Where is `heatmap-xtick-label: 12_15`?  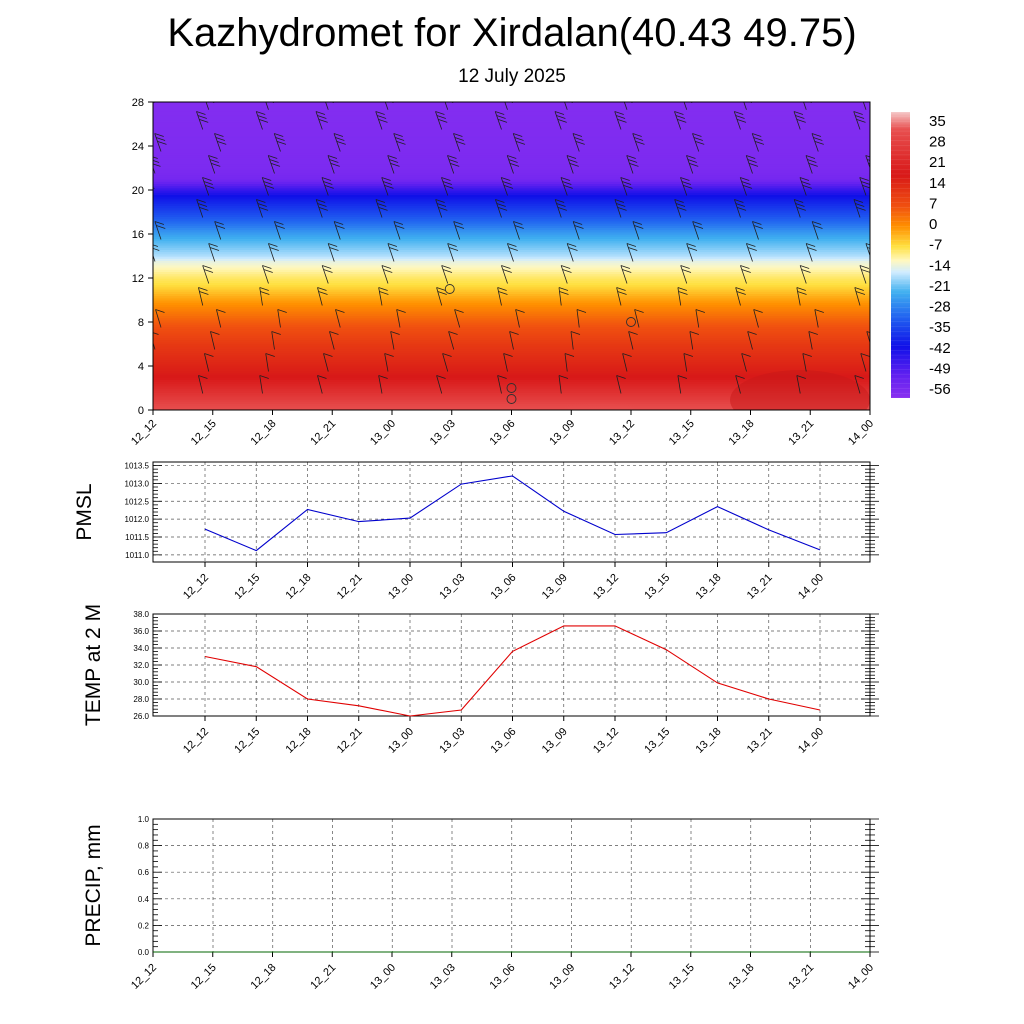 heatmap-xtick-label: 12_15 is located at coordinates (204, 433).